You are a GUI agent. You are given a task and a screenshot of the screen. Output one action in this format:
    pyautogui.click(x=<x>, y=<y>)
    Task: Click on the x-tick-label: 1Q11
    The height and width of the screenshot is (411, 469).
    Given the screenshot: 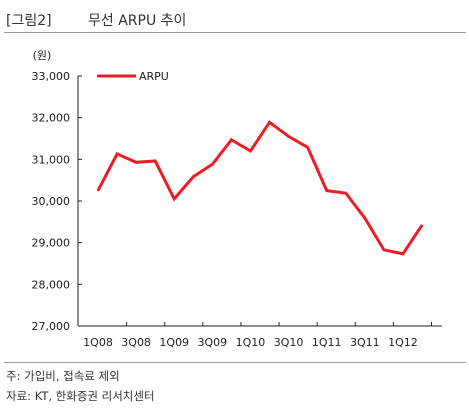 What is the action you would take?
    pyautogui.click(x=327, y=342)
    